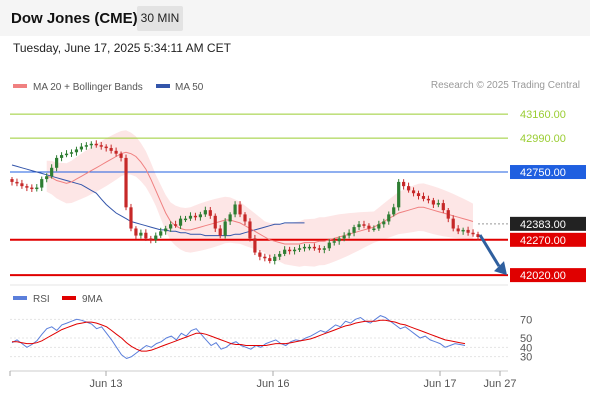 The width and height of the screenshot is (590, 400). I want to click on level-label-support: 42020.00, so click(543, 276).